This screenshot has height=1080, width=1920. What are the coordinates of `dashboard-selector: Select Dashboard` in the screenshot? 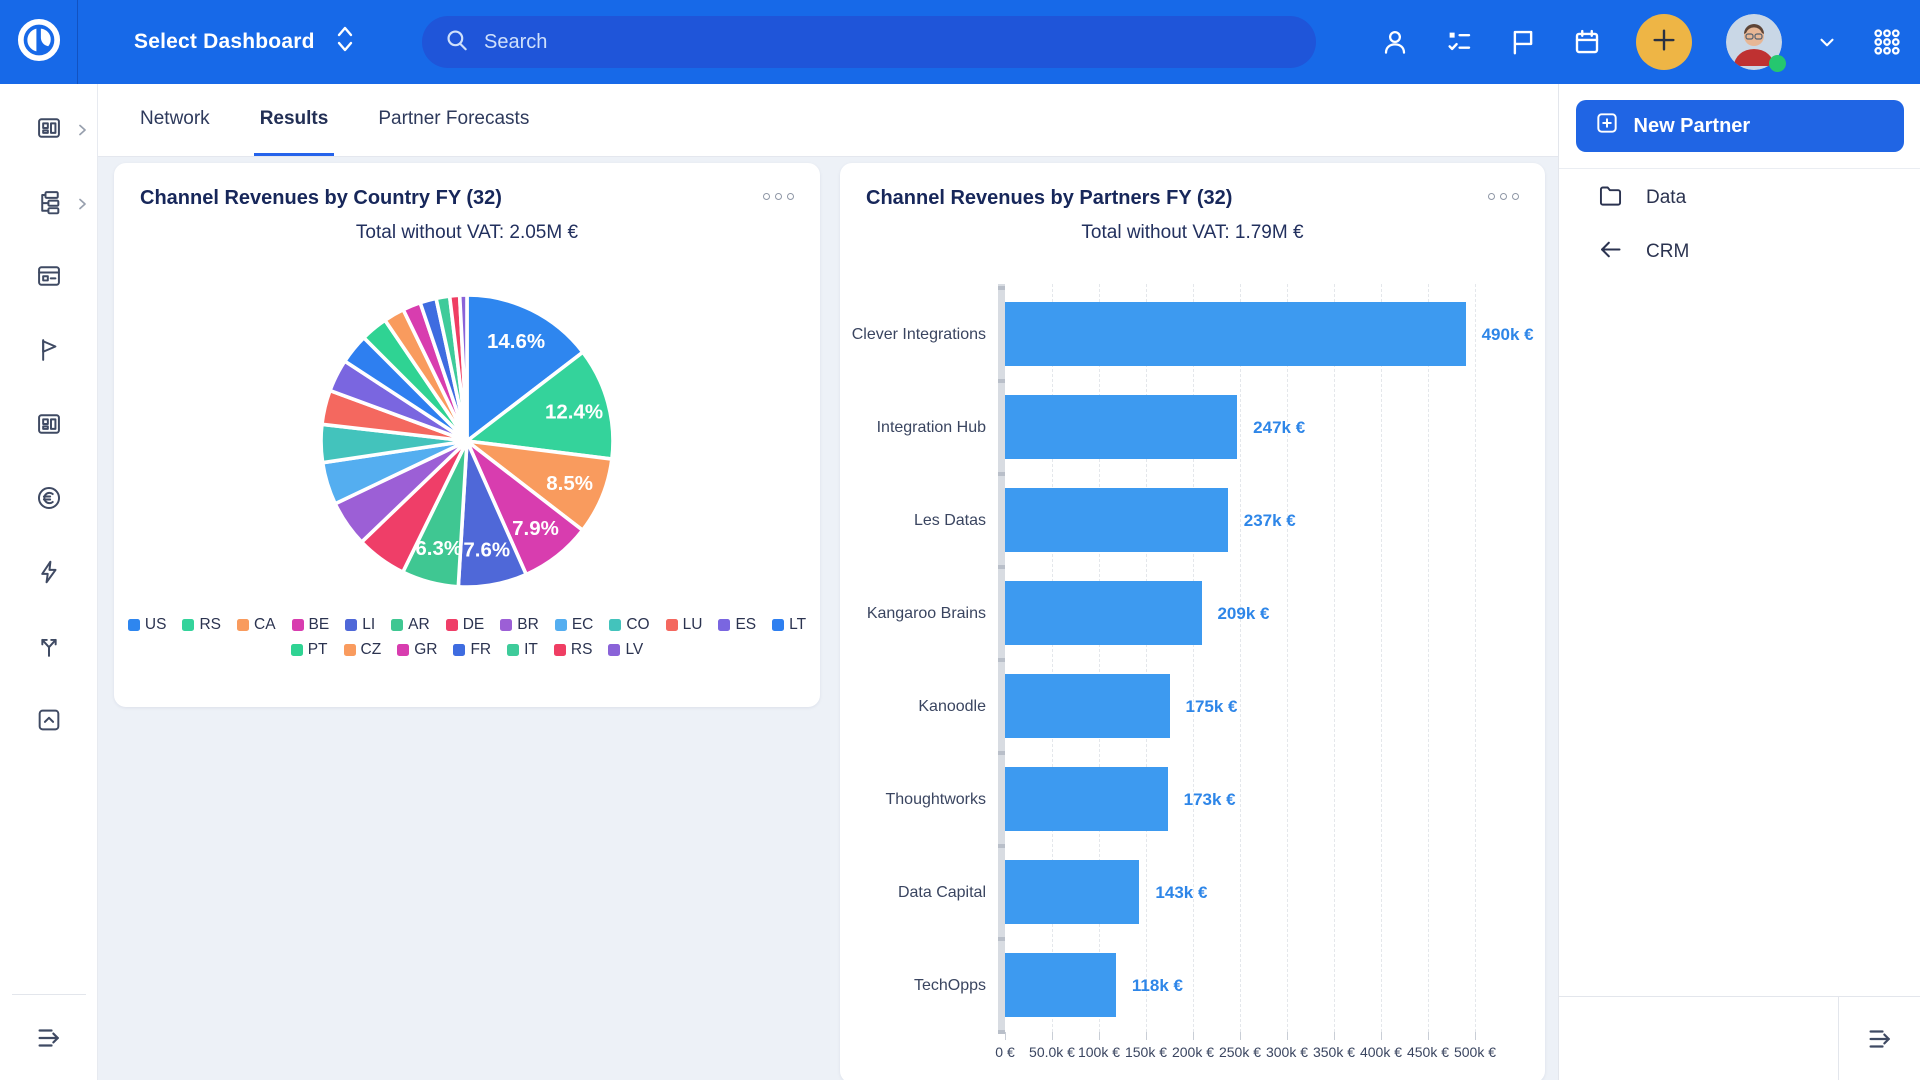 It's located at (245, 42).